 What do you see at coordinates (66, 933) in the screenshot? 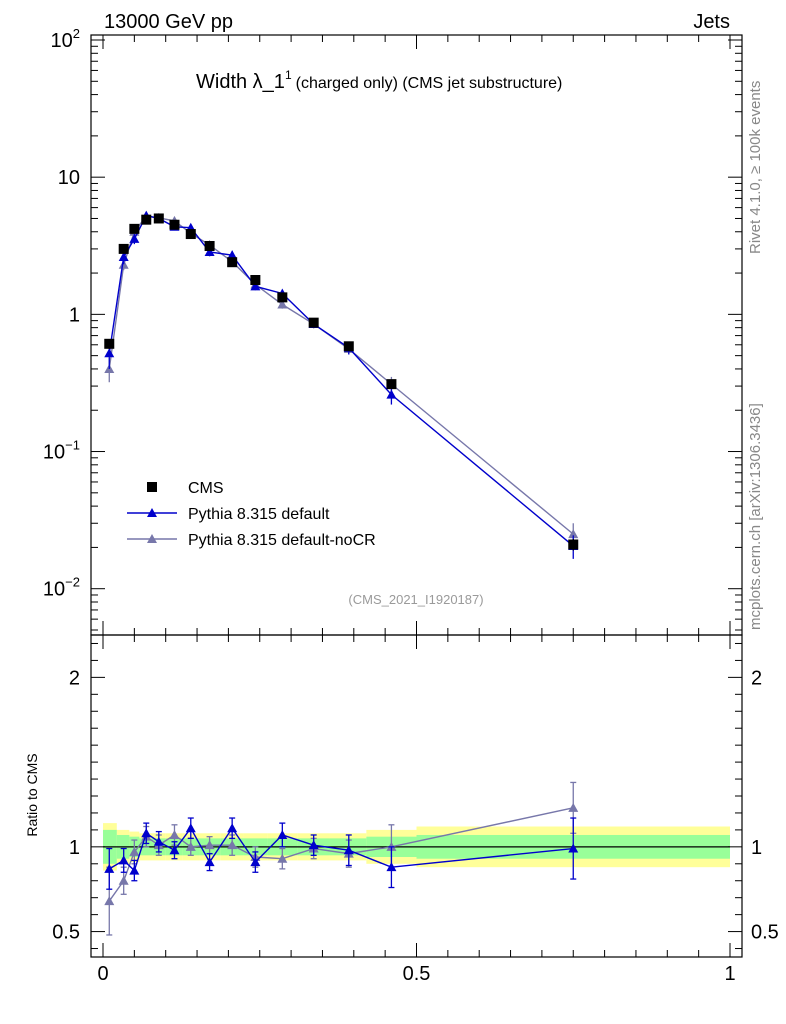
I see `y-tick-label-ratio: 0.5` at bounding box center [66, 933].